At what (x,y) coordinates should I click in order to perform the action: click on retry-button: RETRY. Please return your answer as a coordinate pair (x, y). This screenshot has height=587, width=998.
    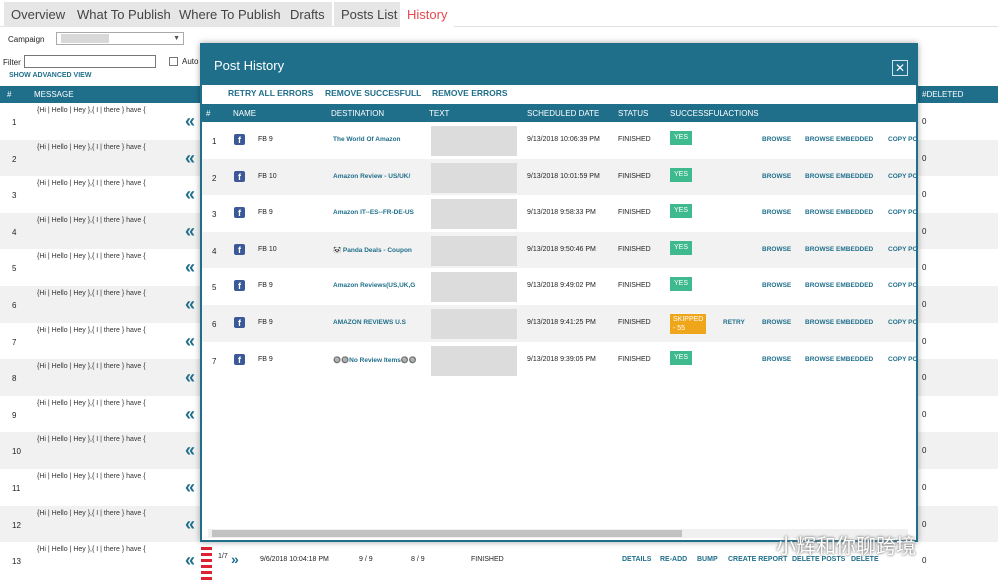
    Looking at the image, I should click on (734, 322).